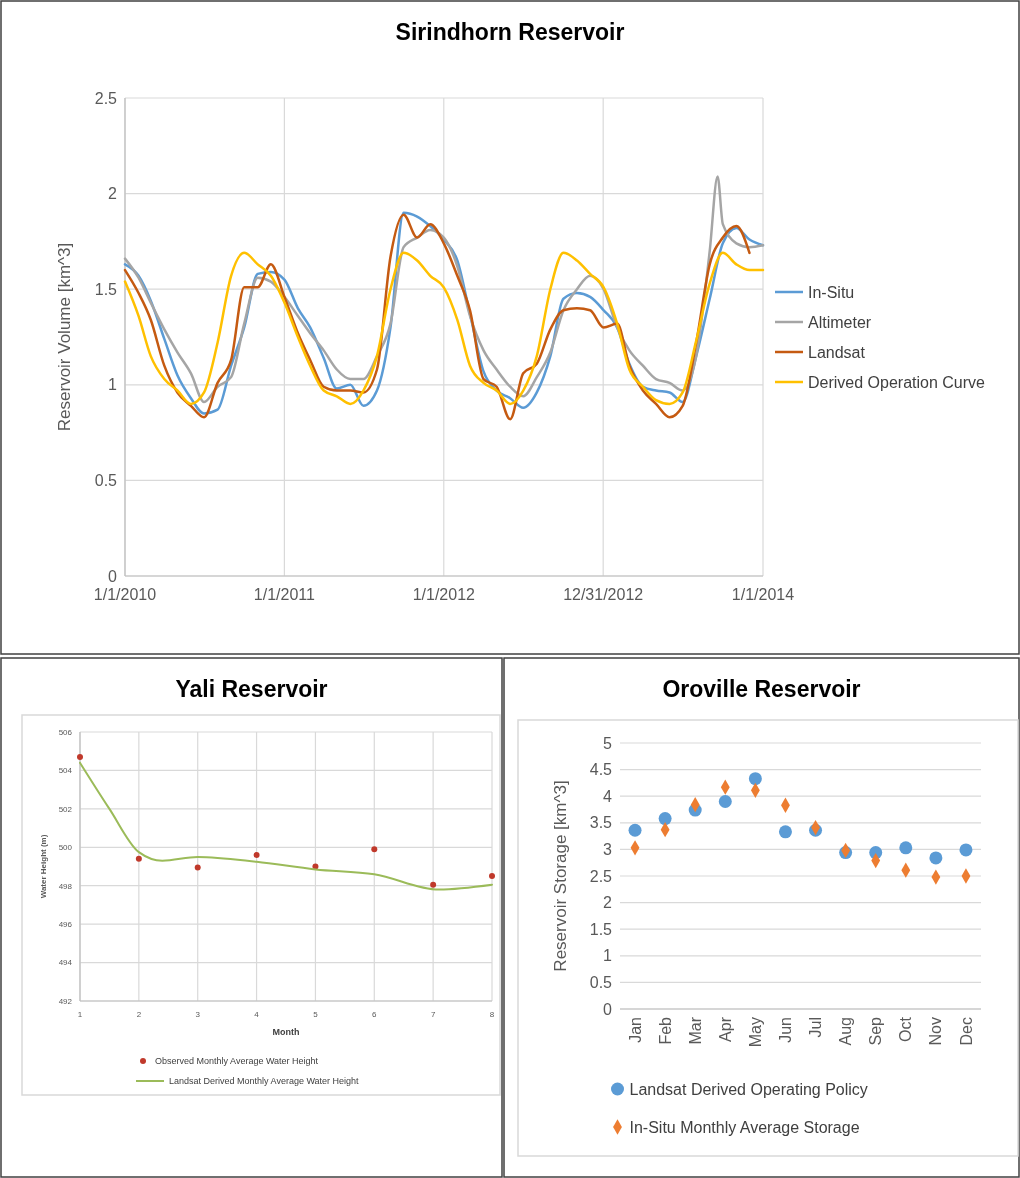  Describe the element at coordinates (65, 886) in the screenshot. I see `y-tick-label: 498` at that location.